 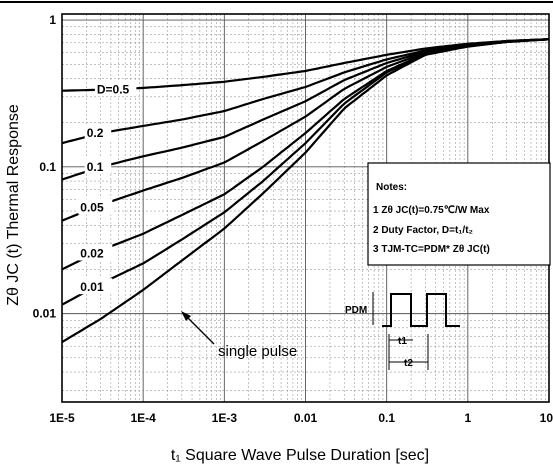 I want to click on note-3: 3 TJM-TC=PDM* Zθ JC(t), so click(x=431, y=249).